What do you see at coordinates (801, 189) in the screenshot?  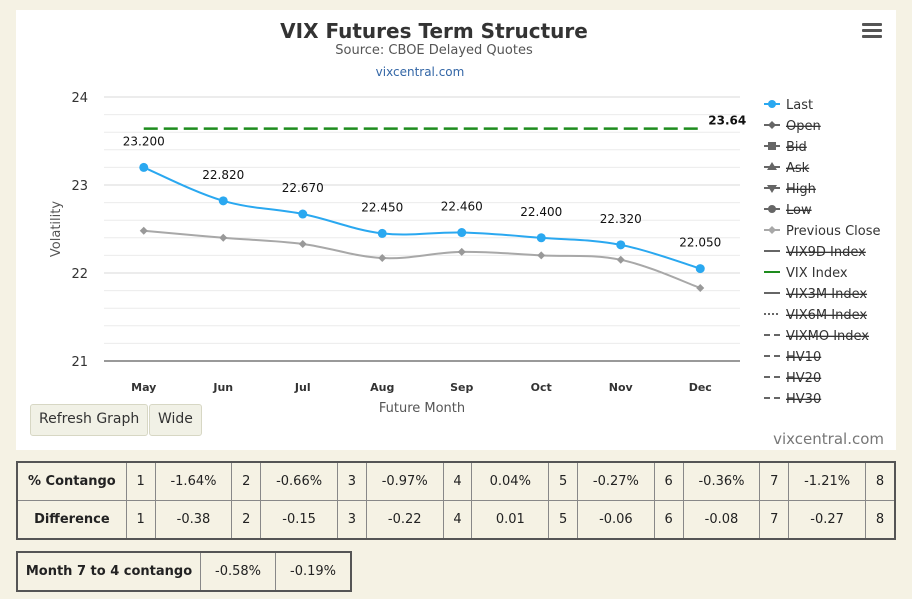 I see `legend-label: High` at bounding box center [801, 189].